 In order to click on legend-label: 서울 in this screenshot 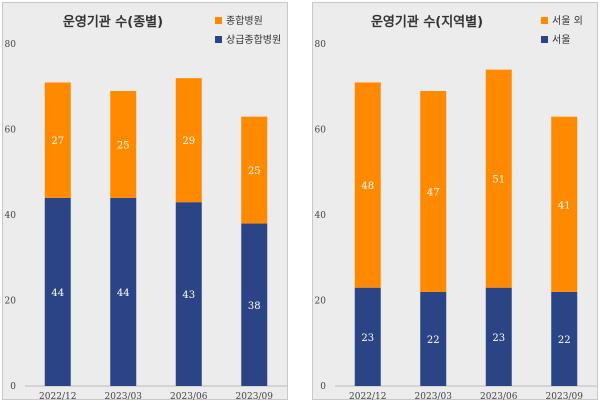, I will do `click(561, 40)`.